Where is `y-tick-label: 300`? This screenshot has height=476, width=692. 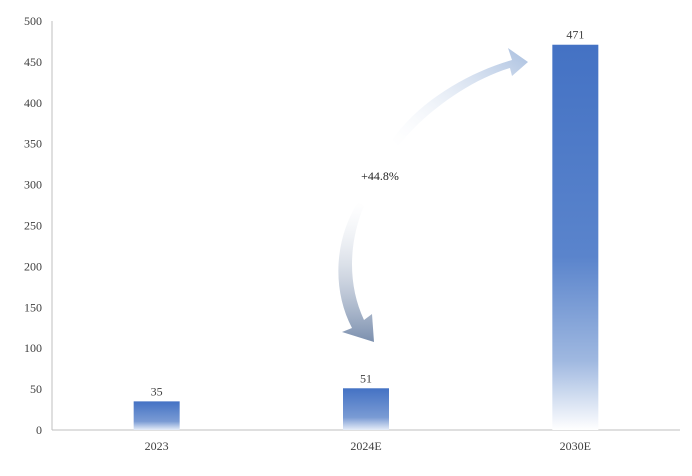
y-tick-label: 300 is located at coordinates (33, 185).